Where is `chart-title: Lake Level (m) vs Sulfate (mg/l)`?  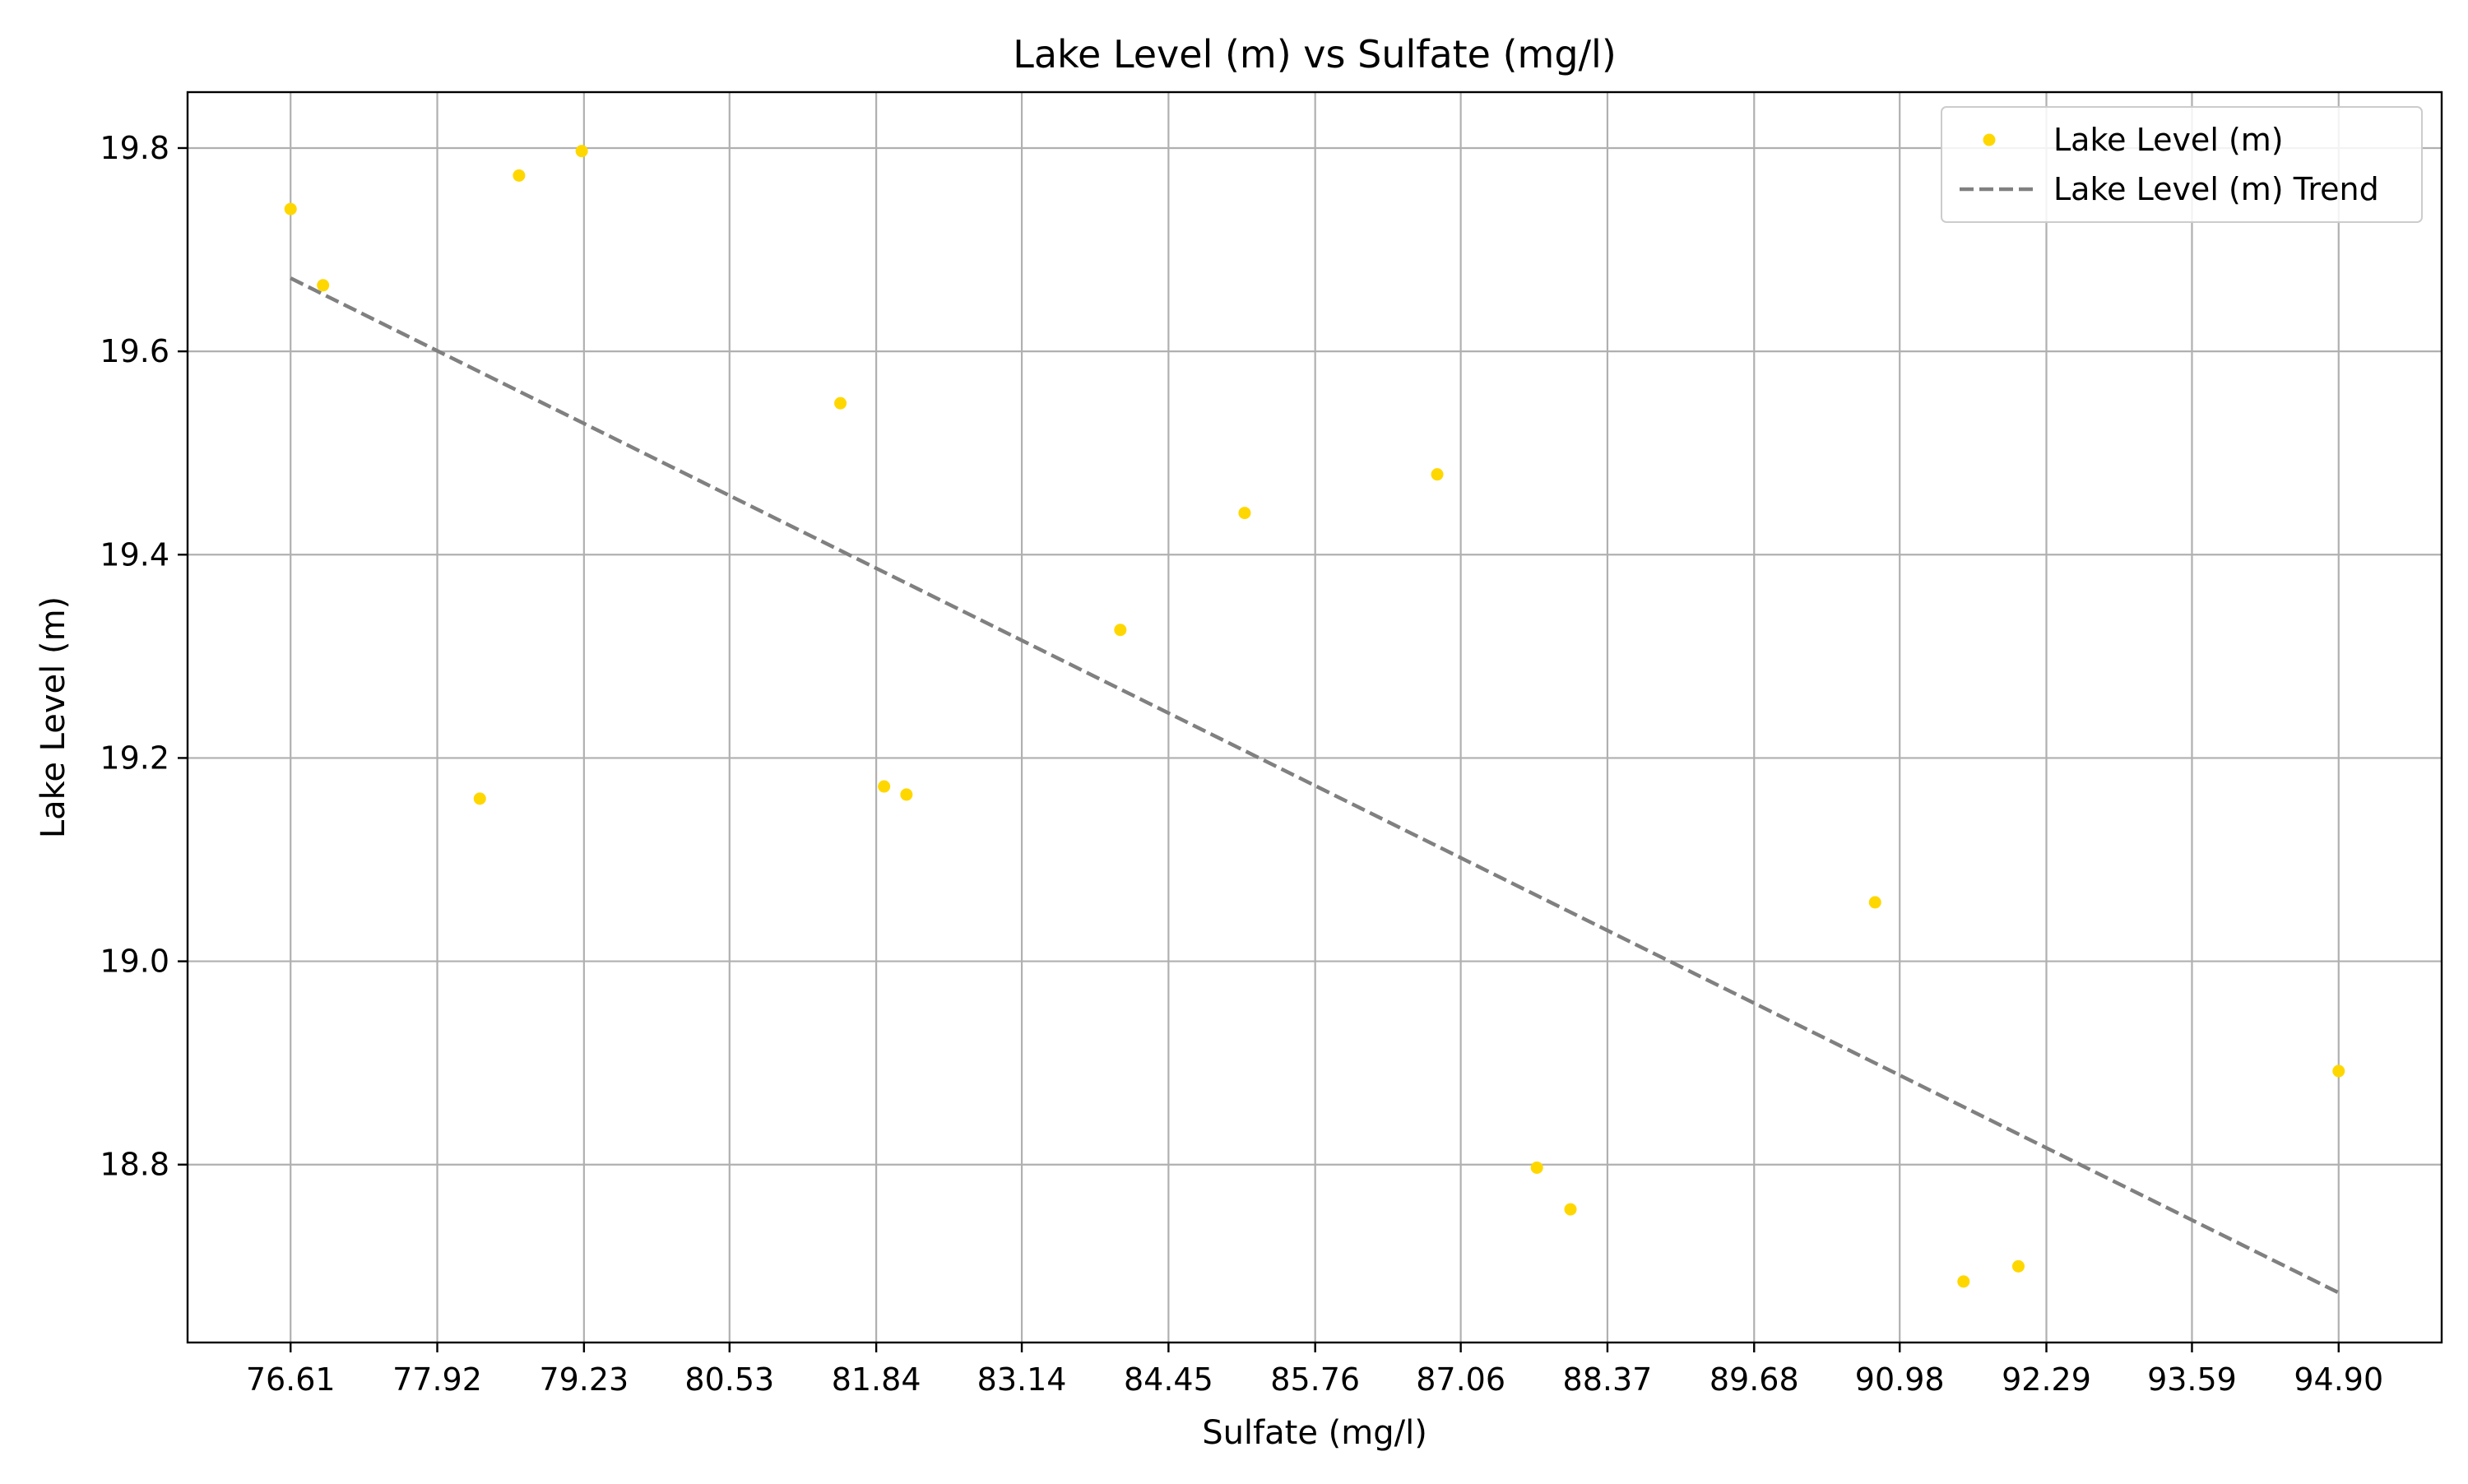
chart-title: Lake Level (m) vs Sulfate (mg/l) is located at coordinates (1315, 54).